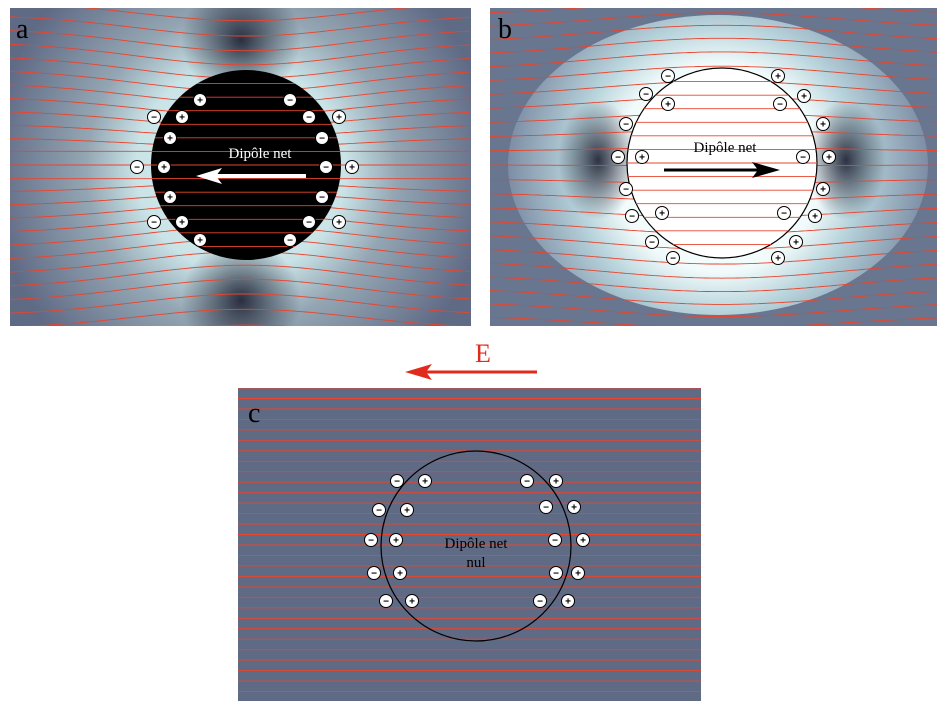 This screenshot has width=941, height=701. I want to click on panel-b-dipole-label: Dipôle net, so click(726, 148).